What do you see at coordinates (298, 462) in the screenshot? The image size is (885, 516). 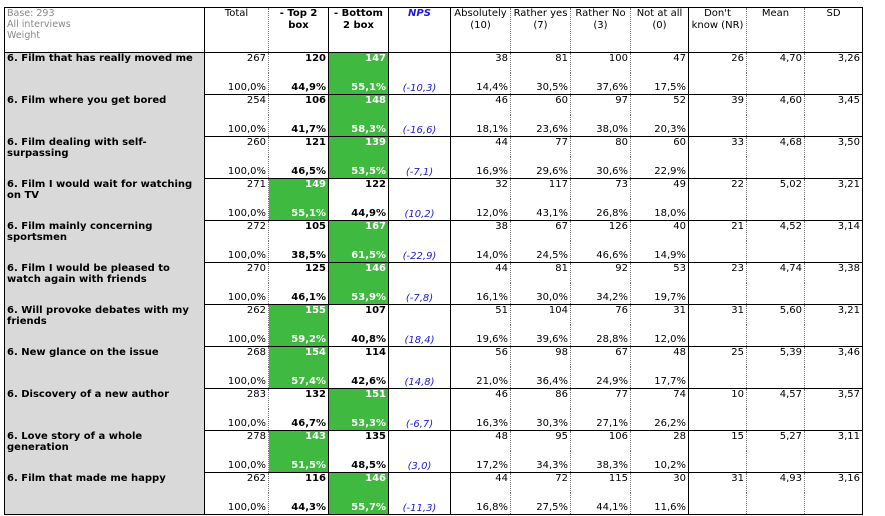 I see `top2-percent: 51,5%` at bounding box center [298, 462].